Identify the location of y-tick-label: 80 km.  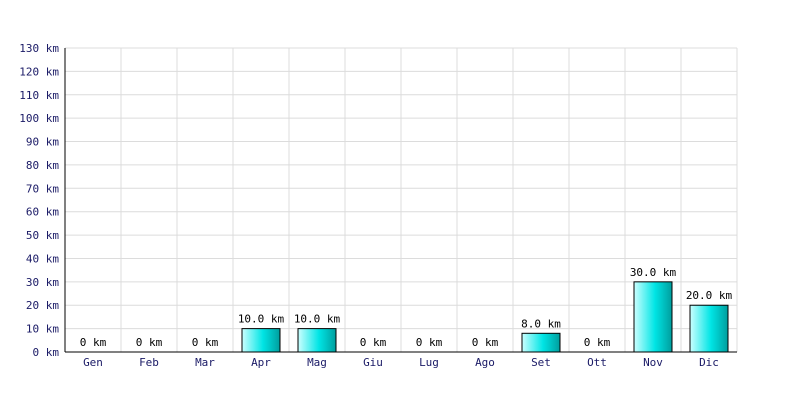
(42, 165).